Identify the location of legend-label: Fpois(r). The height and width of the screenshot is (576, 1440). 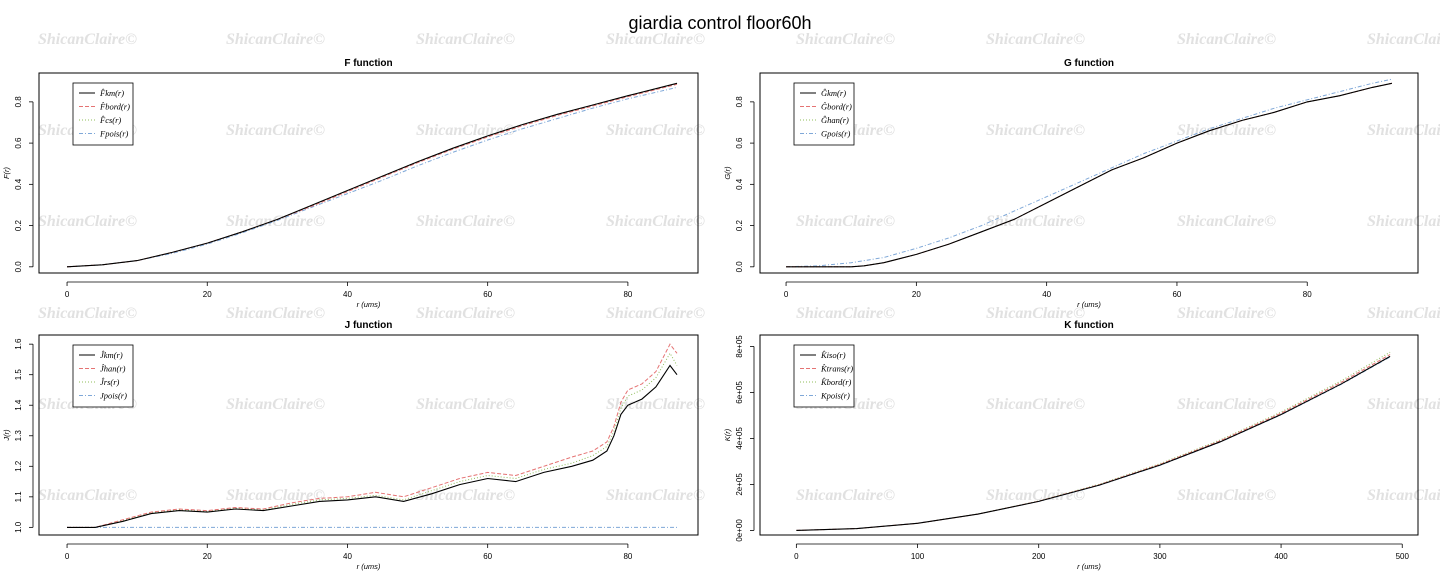
(114, 134).